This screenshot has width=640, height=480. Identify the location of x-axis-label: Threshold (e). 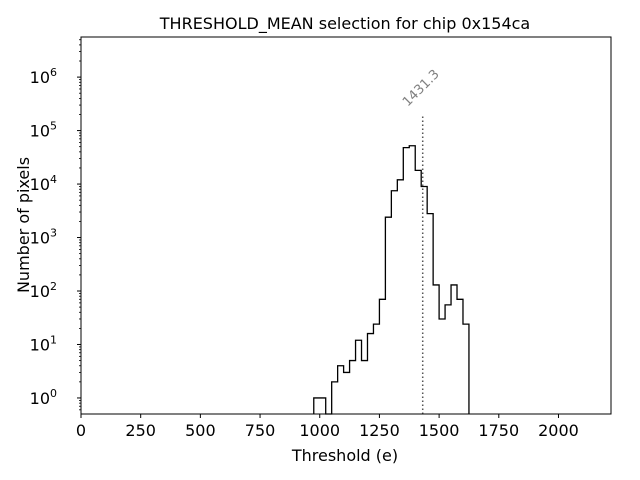
(344, 455).